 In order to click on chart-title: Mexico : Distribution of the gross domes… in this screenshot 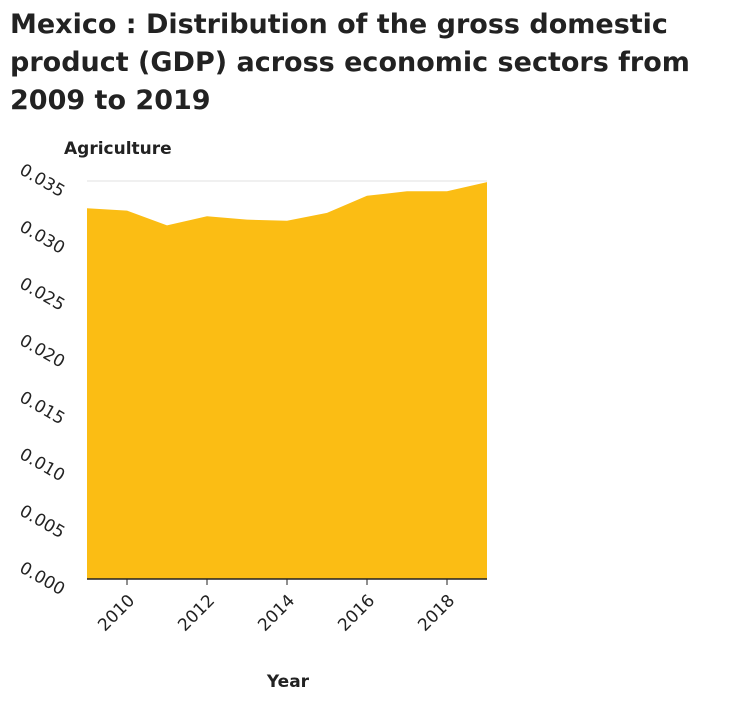, I will do `click(350, 62)`.